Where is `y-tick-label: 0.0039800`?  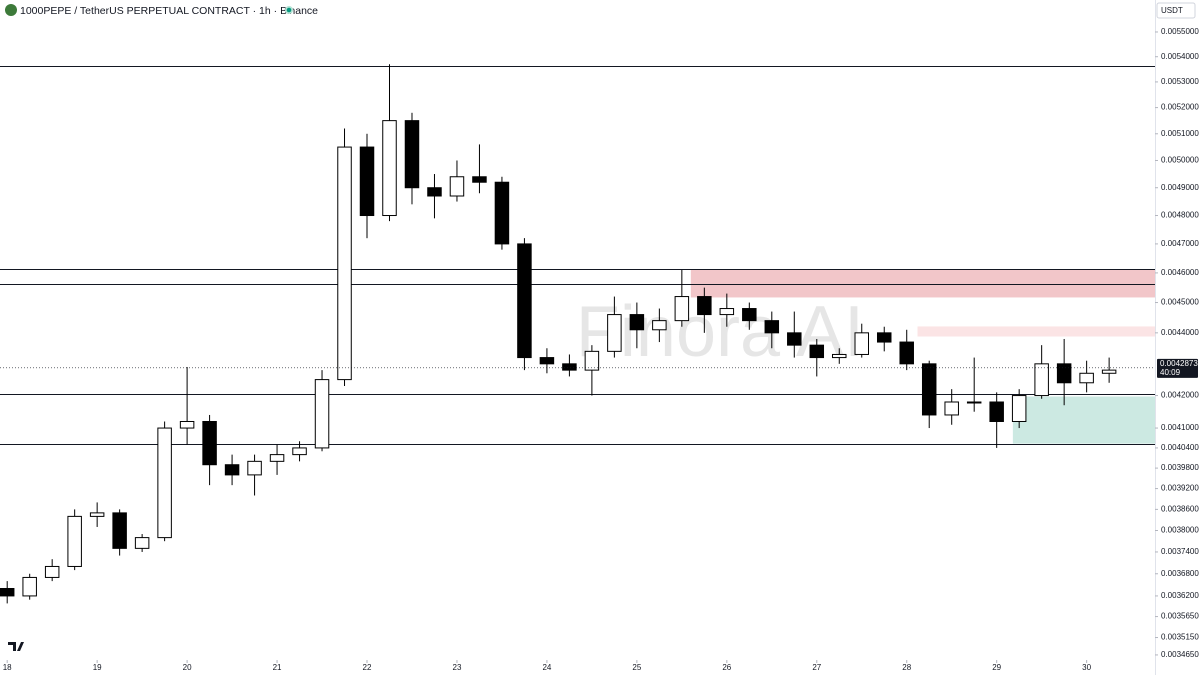
y-tick-label: 0.0039800 is located at coordinates (1180, 467).